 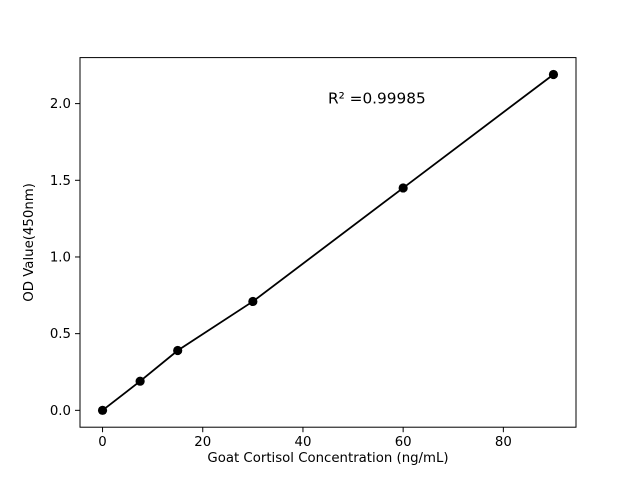 What do you see at coordinates (60, 334) in the screenshot?
I see `y-tick-label: 0.5` at bounding box center [60, 334].